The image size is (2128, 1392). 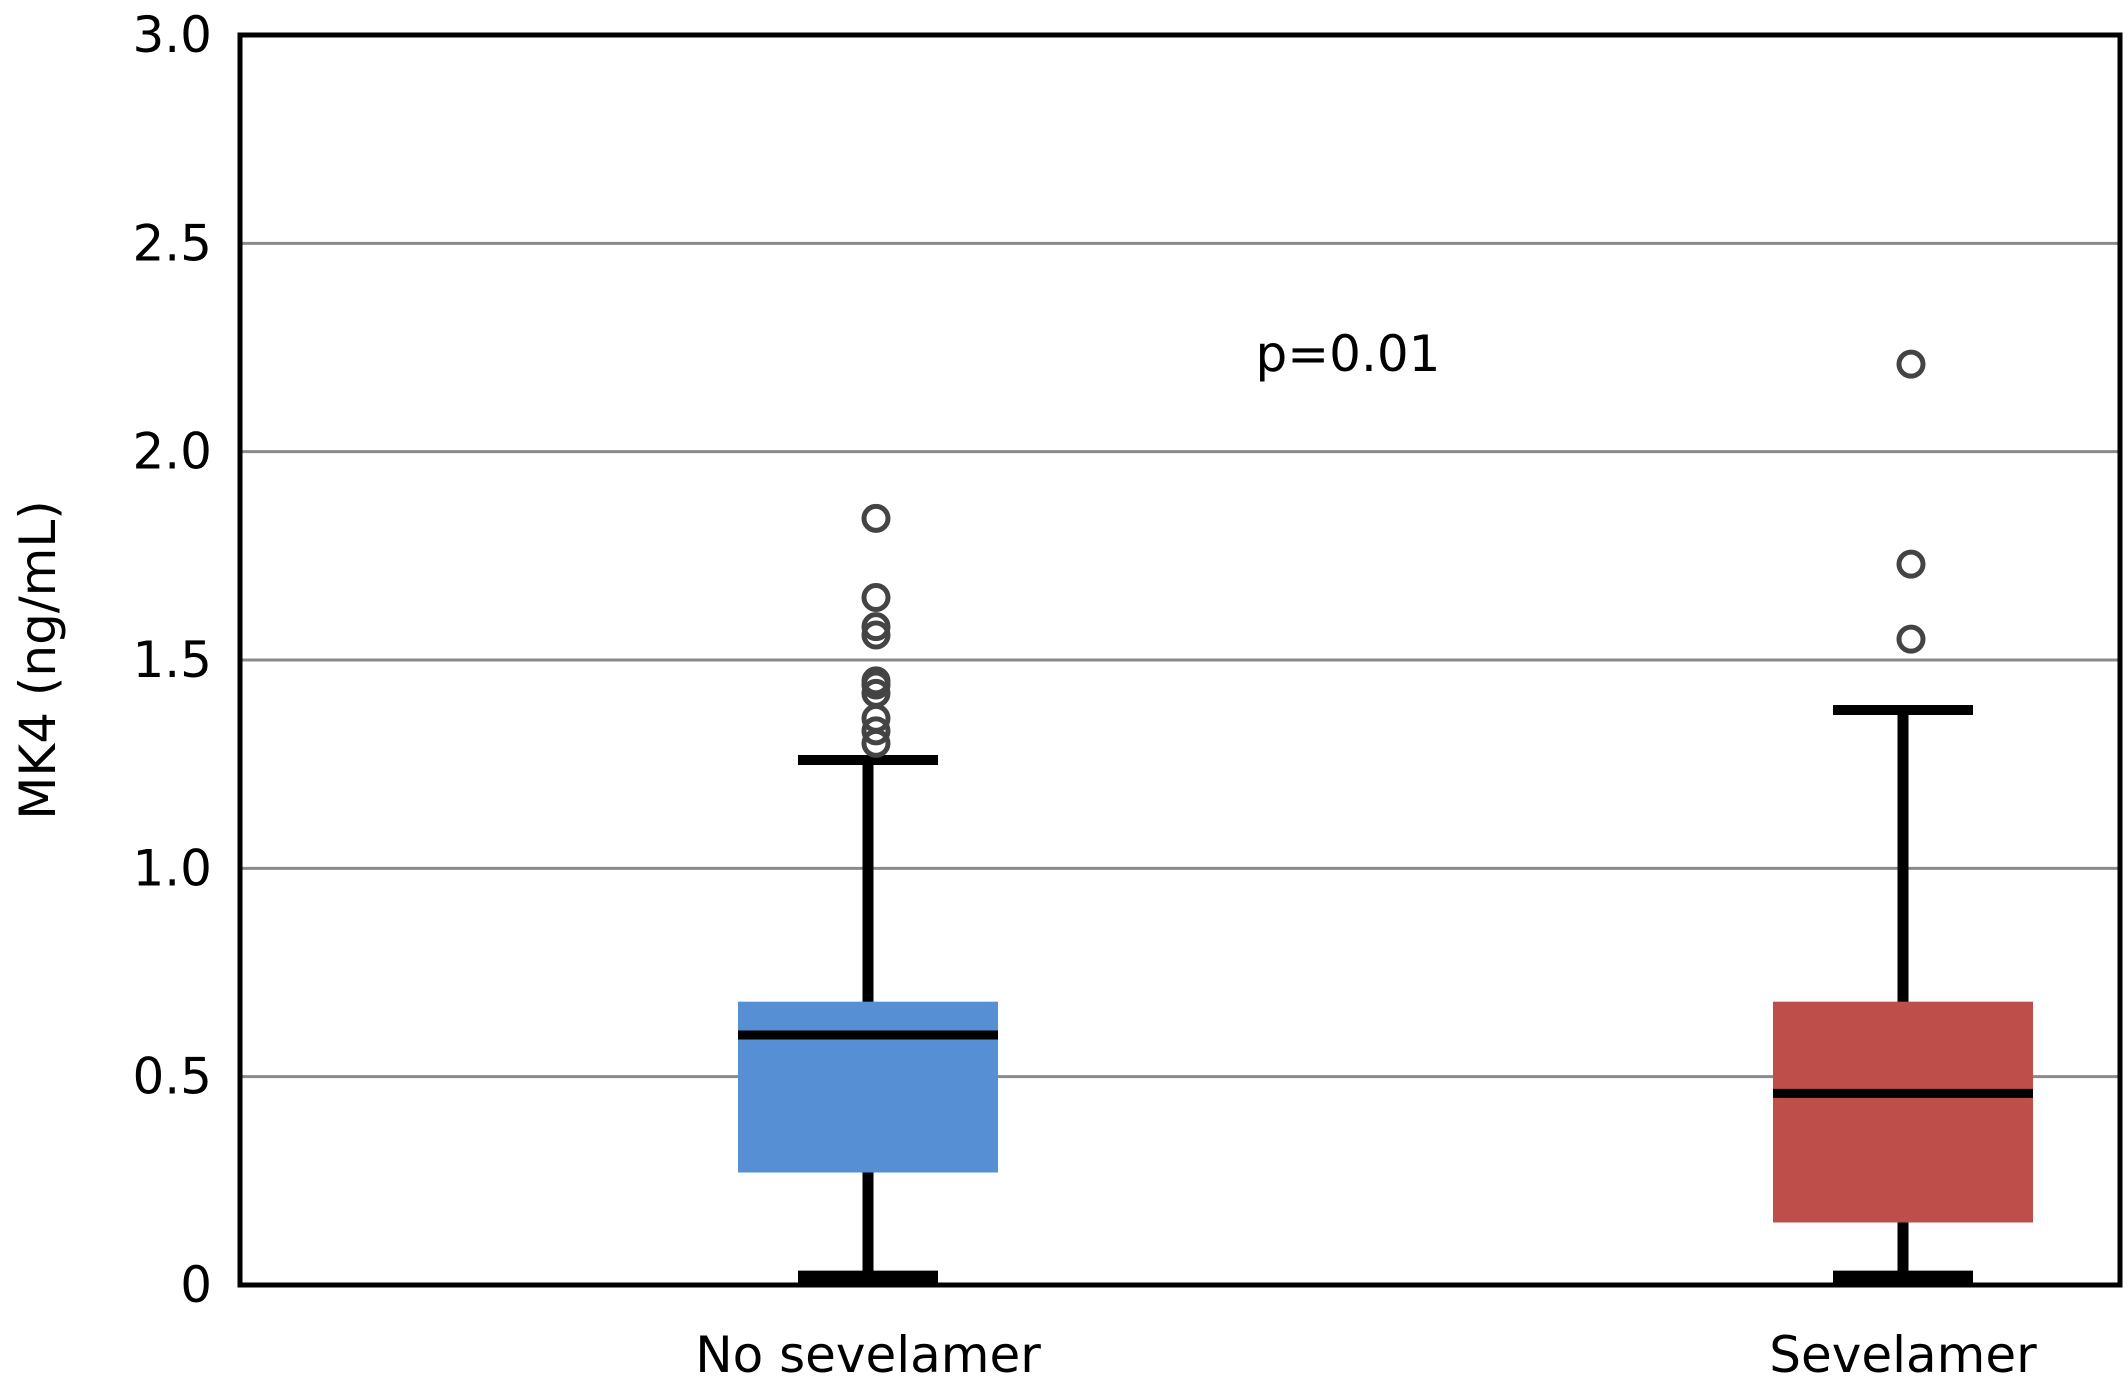 I want to click on y-tick-label: 0, so click(x=196, y=1285).